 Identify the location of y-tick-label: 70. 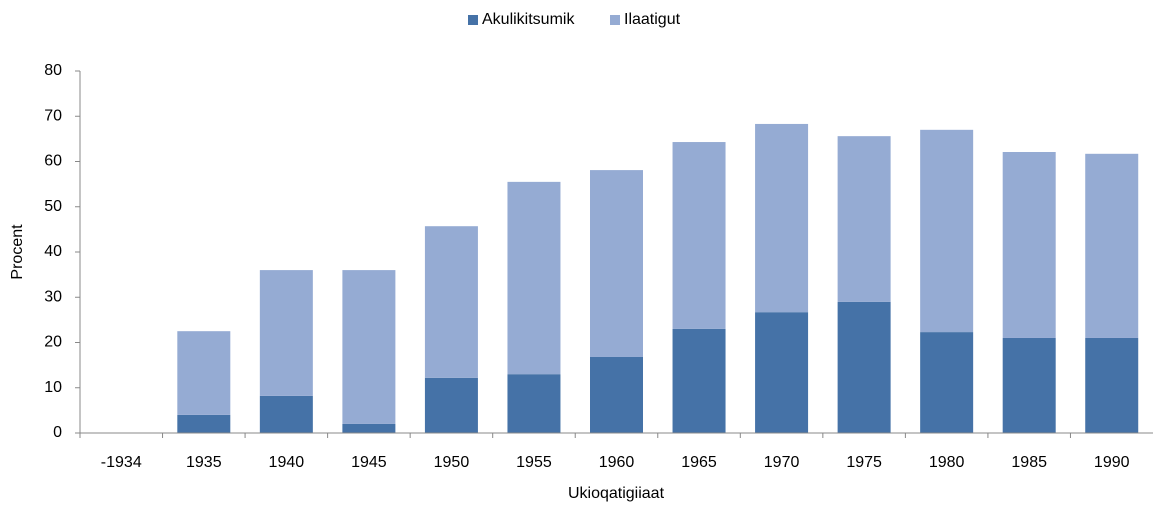
(53, 115).